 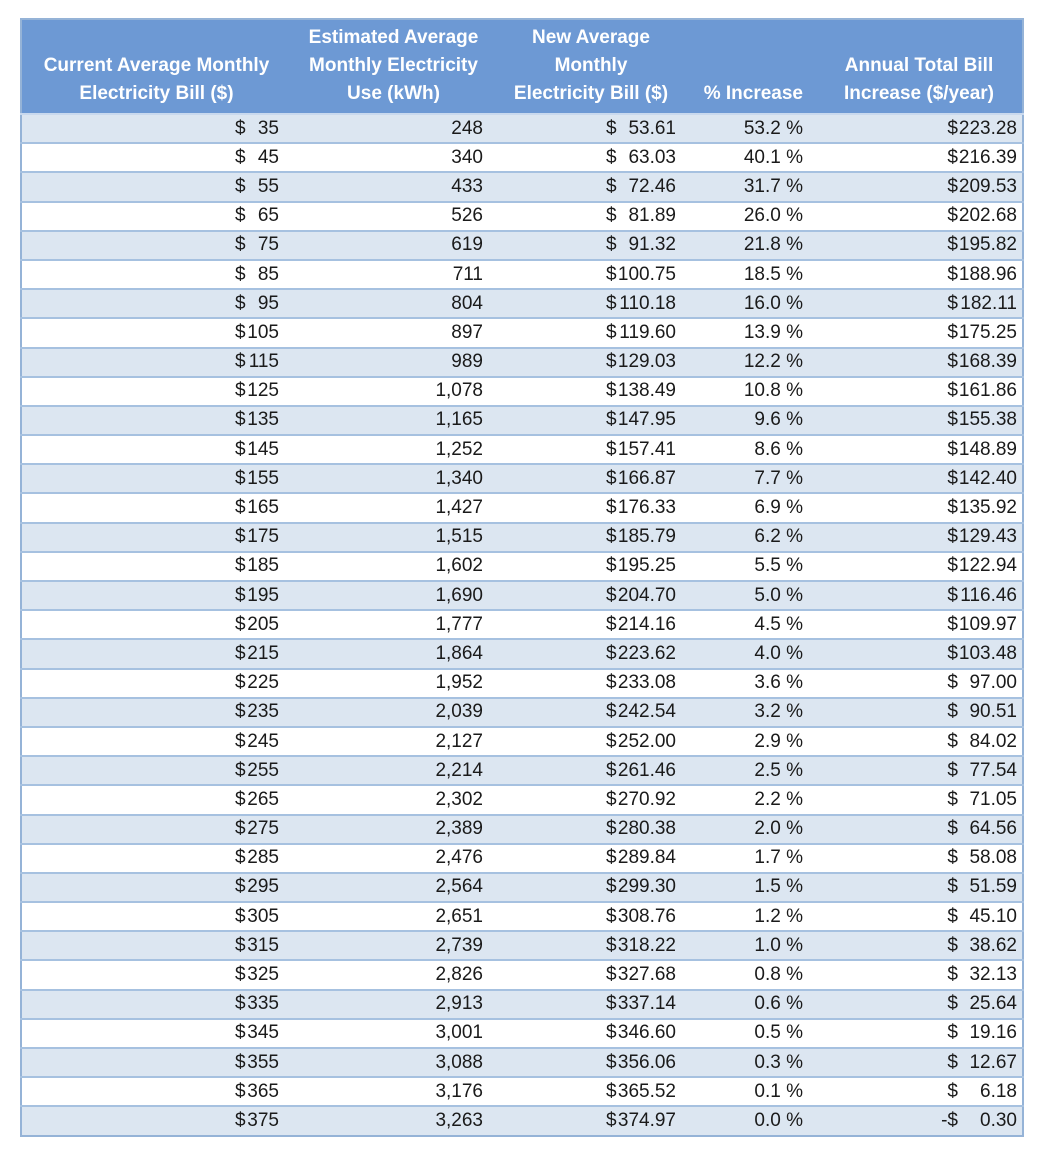 What do you see at coordinates (156, 1120) in the screenshot?
I see `cell-current-bill: $375` at bounding box center [156, 1120].